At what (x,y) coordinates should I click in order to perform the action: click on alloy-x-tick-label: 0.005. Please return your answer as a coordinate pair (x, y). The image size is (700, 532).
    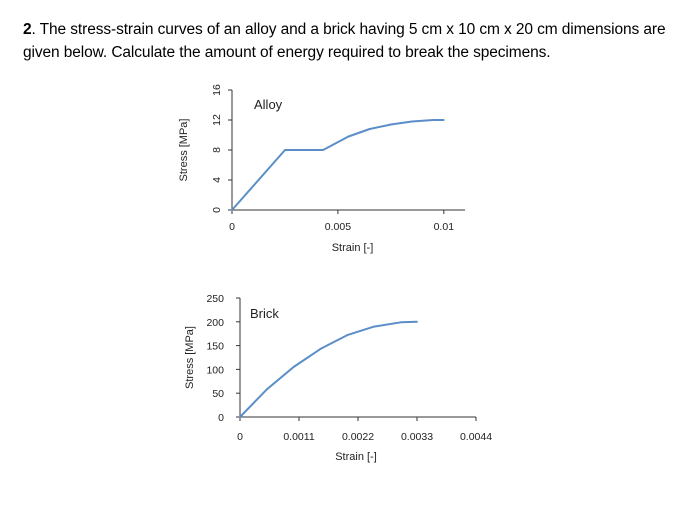
    Looking at the image, I should click on (338, 227).